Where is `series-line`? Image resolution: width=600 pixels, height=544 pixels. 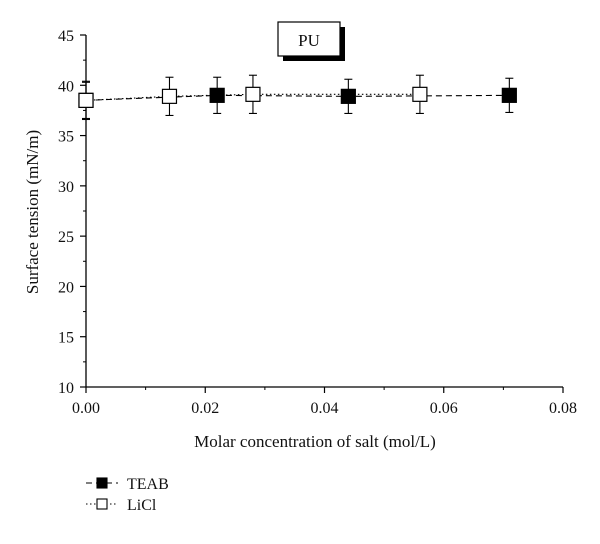 series-line is located at coordinates (297, 97).